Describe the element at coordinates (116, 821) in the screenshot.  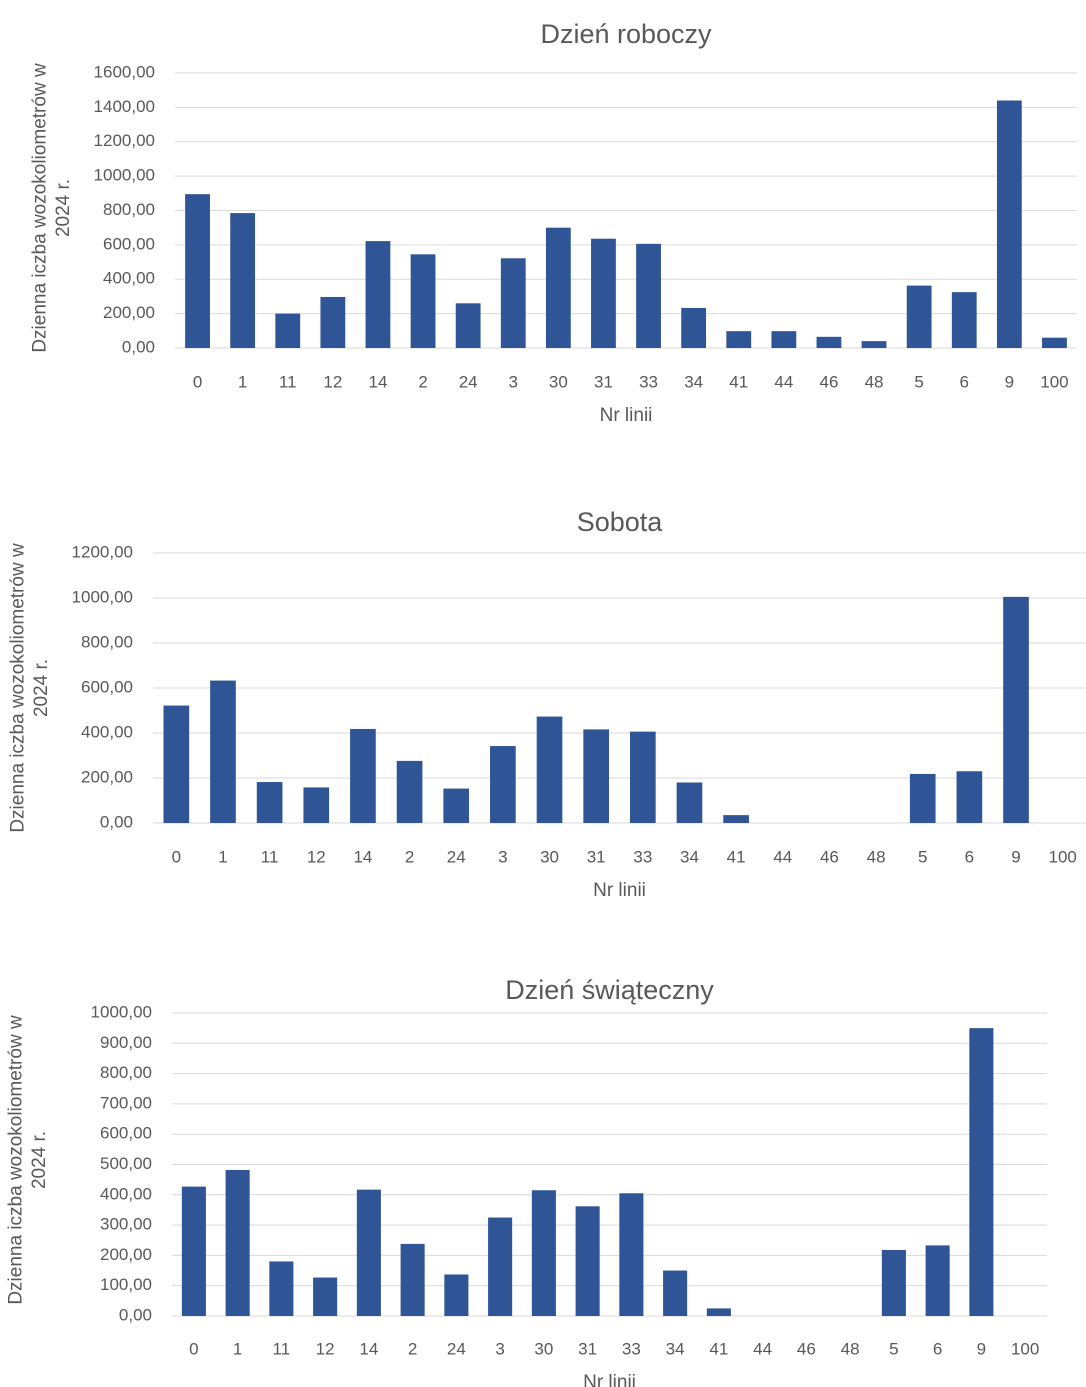
I see `chart2-y-tick-label: 0,00` at that location.